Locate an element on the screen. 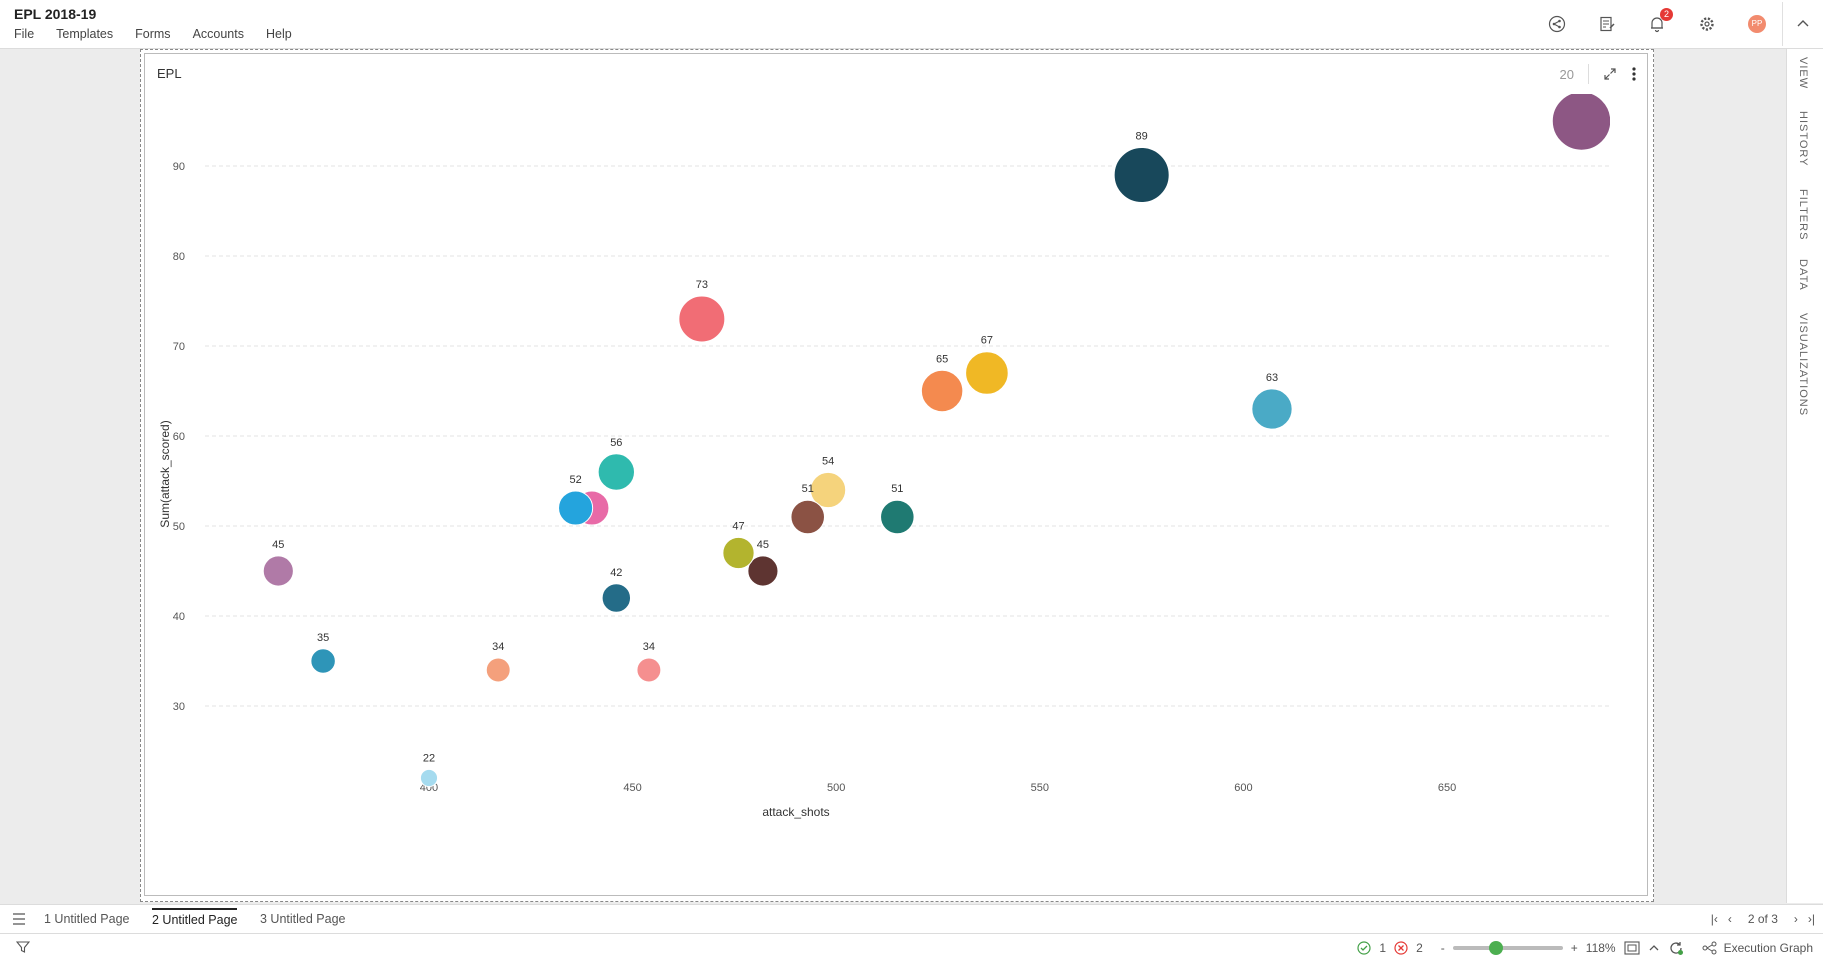 The height and width of the screenshot is (962, 1823). data-label: 56 is located at coordinates (616, 443).